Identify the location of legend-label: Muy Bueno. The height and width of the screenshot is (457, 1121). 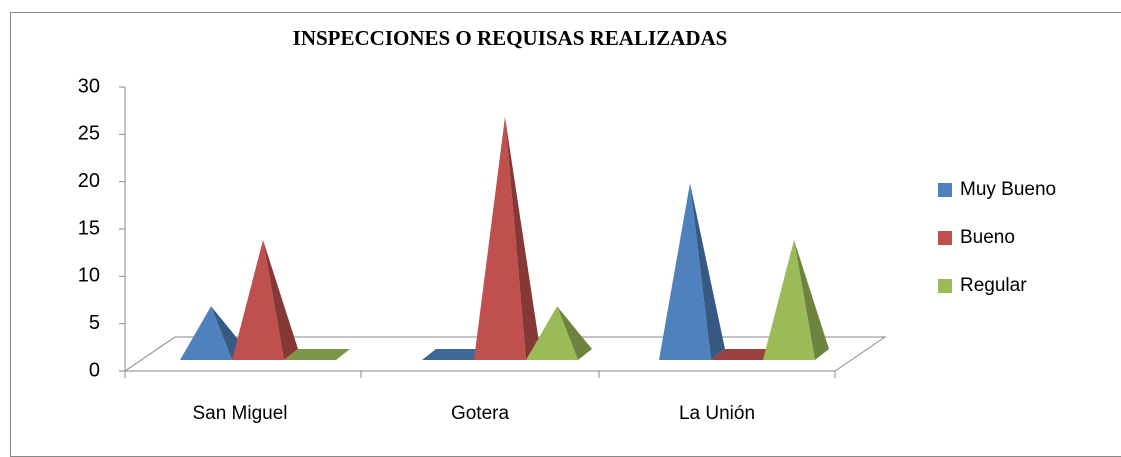
(1008, 189).